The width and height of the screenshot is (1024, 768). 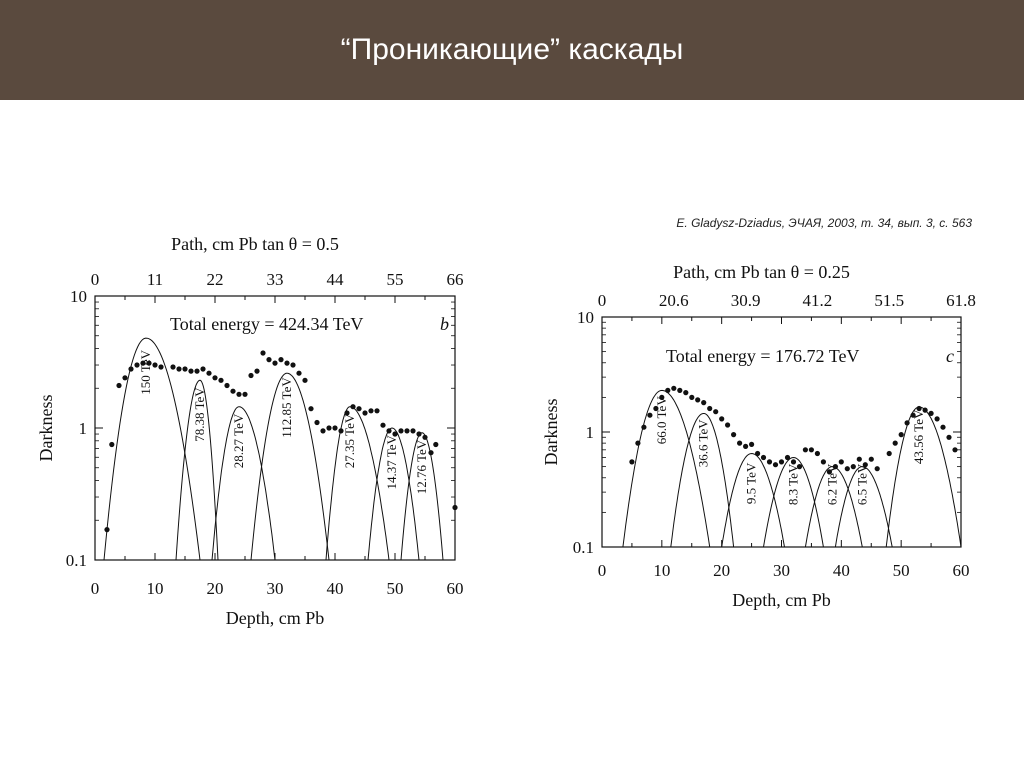 What do you see at coordinates (889, 300) in the screenshot?
I see `top-tick-label: 51.5` at bounding box center [889, 300].